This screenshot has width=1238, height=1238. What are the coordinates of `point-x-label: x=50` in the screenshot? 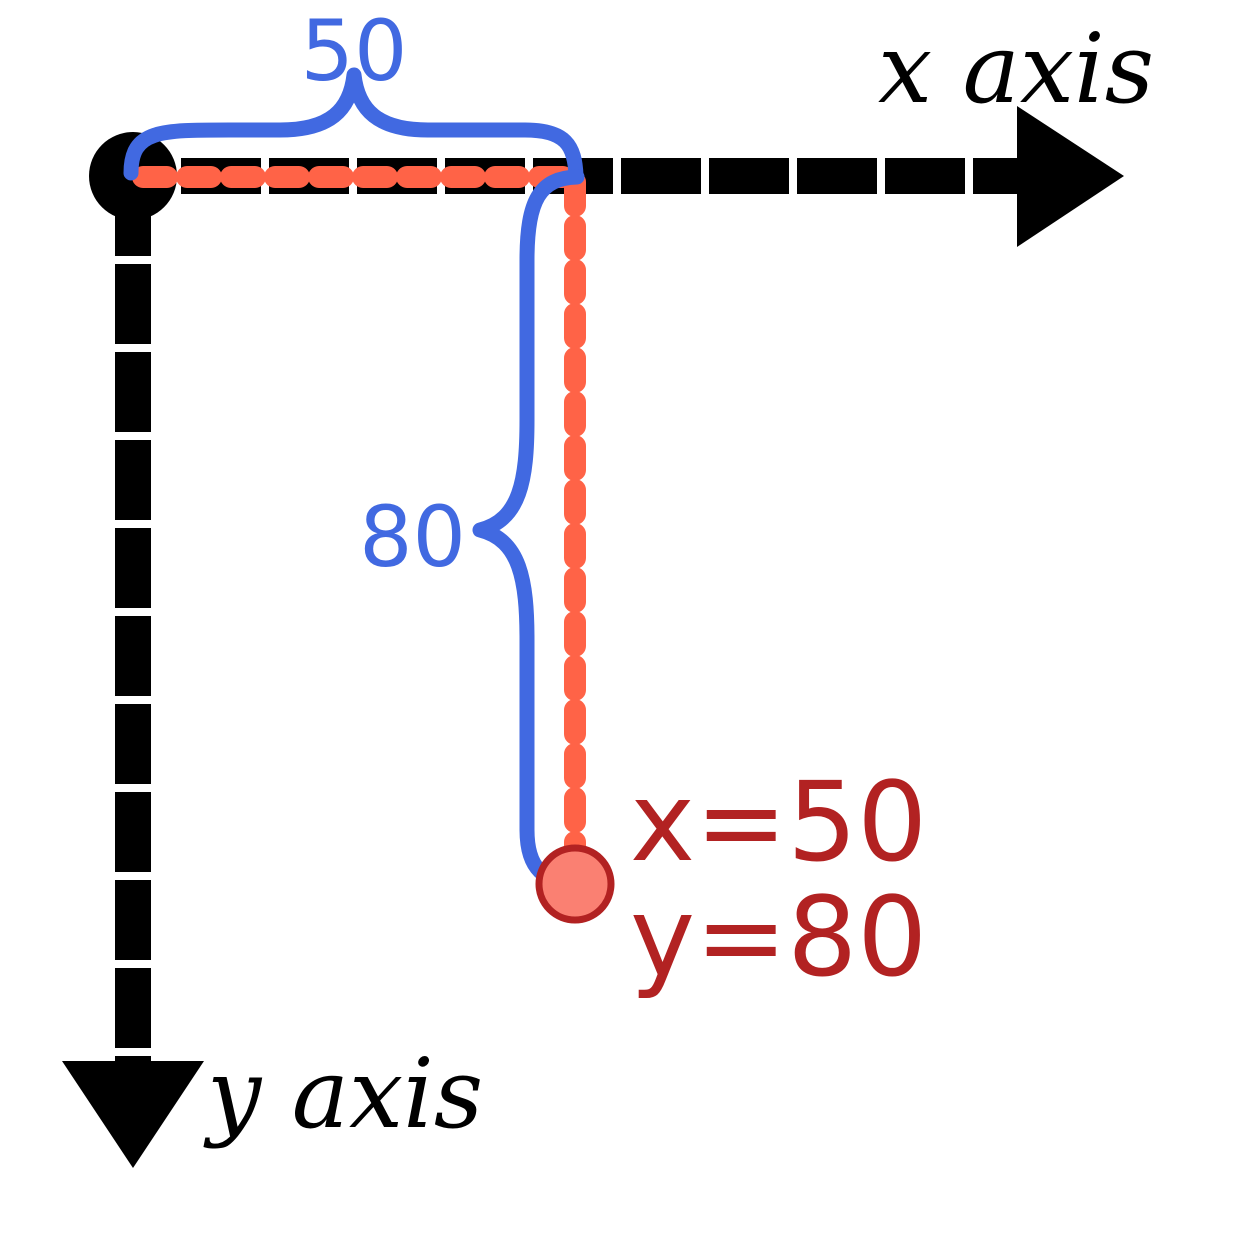 It's located at (778, 822).